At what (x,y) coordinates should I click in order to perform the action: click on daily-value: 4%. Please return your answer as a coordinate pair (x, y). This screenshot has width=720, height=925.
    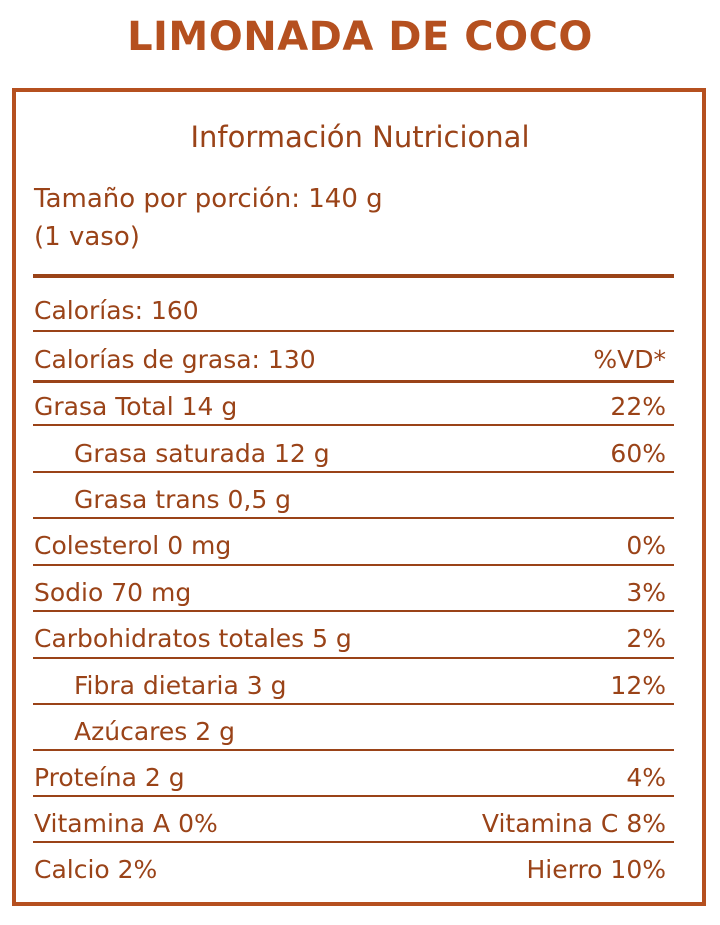
    Looking at the image, I should click on (646, 777).